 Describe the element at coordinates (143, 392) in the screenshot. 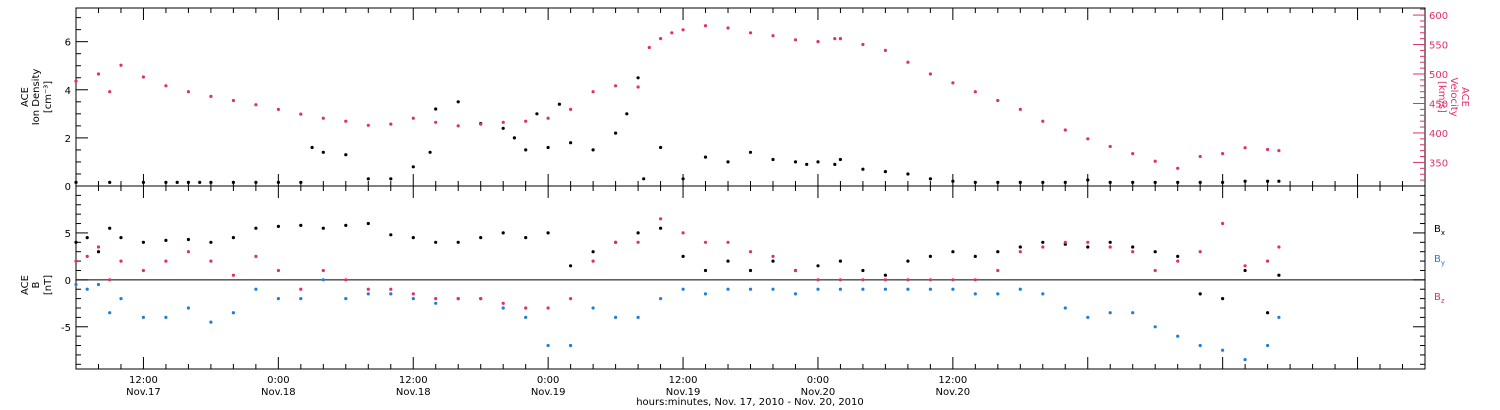

I see `x-tick-date-label: Nov.17` at that location.